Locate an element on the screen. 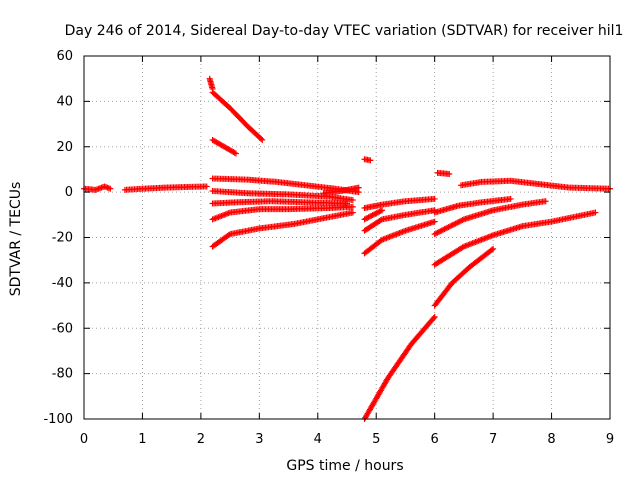 Image resolution: width=640 pixels, height=480 pixels. series-arc-o is located at coordinates (399, 220).